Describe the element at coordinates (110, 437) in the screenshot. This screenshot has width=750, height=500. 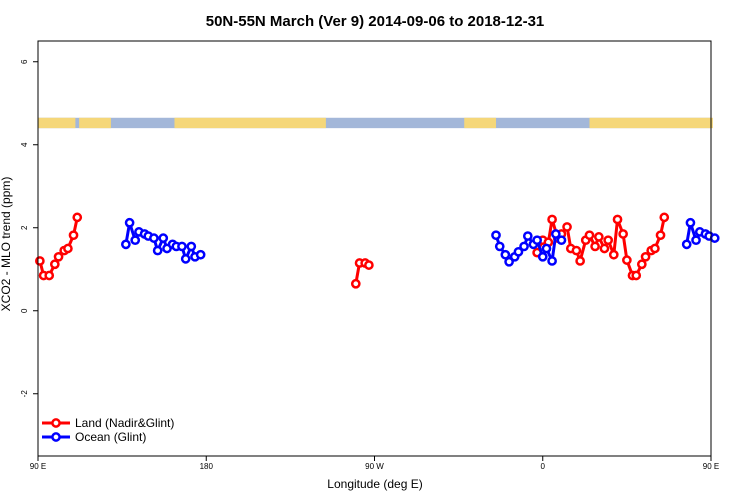
I see `legend-label: Ocean (Glint)` at that location.